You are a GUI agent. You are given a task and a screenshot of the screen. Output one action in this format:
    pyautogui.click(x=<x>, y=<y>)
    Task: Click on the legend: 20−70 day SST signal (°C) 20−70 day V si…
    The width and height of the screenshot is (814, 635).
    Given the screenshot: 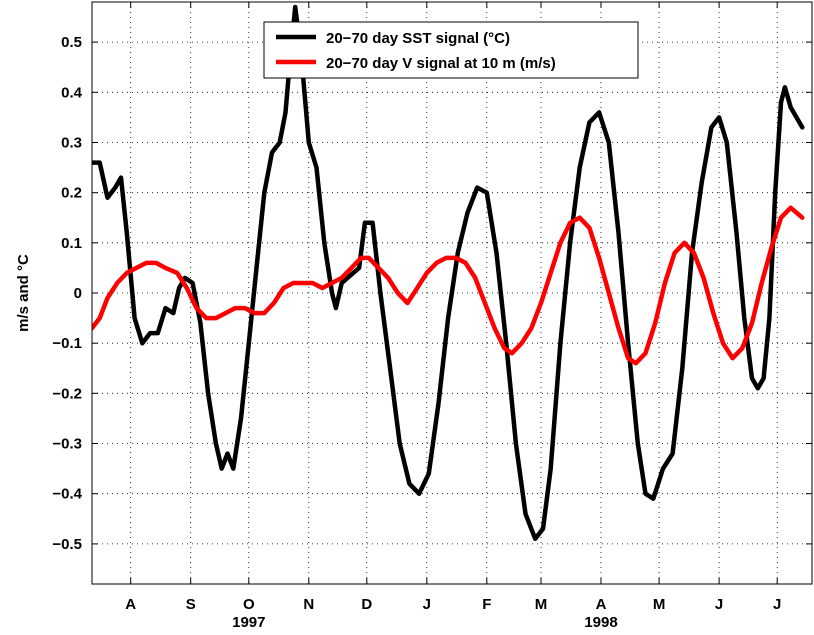 What is the action you would take?
    pyautogui.click(x=451, y=50)
    